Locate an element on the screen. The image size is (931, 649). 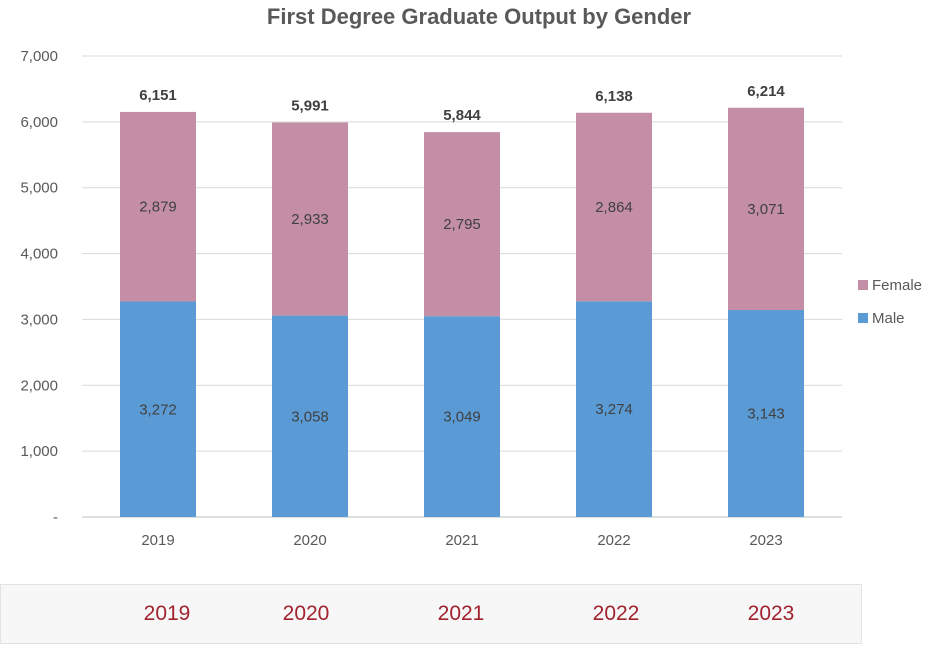
legend-label-female: Female is located at coordinates (897, 285).